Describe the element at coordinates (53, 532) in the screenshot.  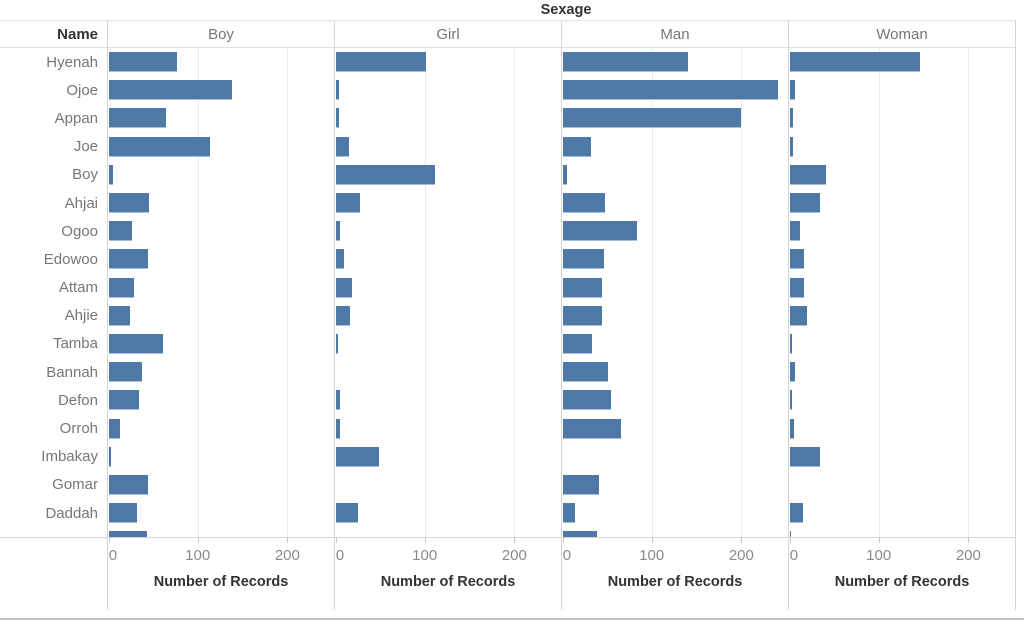
I see `row-label` at that location.